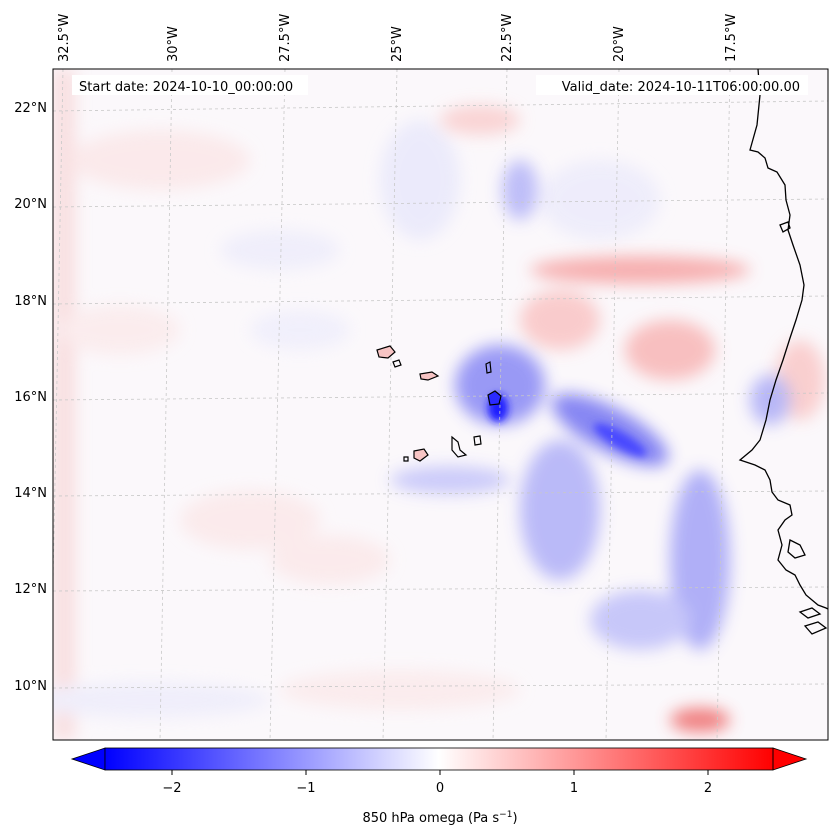  Describe the element at coordinates (507, 38) in the screenshot. I see `lon-label: 22.5°W` at that location.